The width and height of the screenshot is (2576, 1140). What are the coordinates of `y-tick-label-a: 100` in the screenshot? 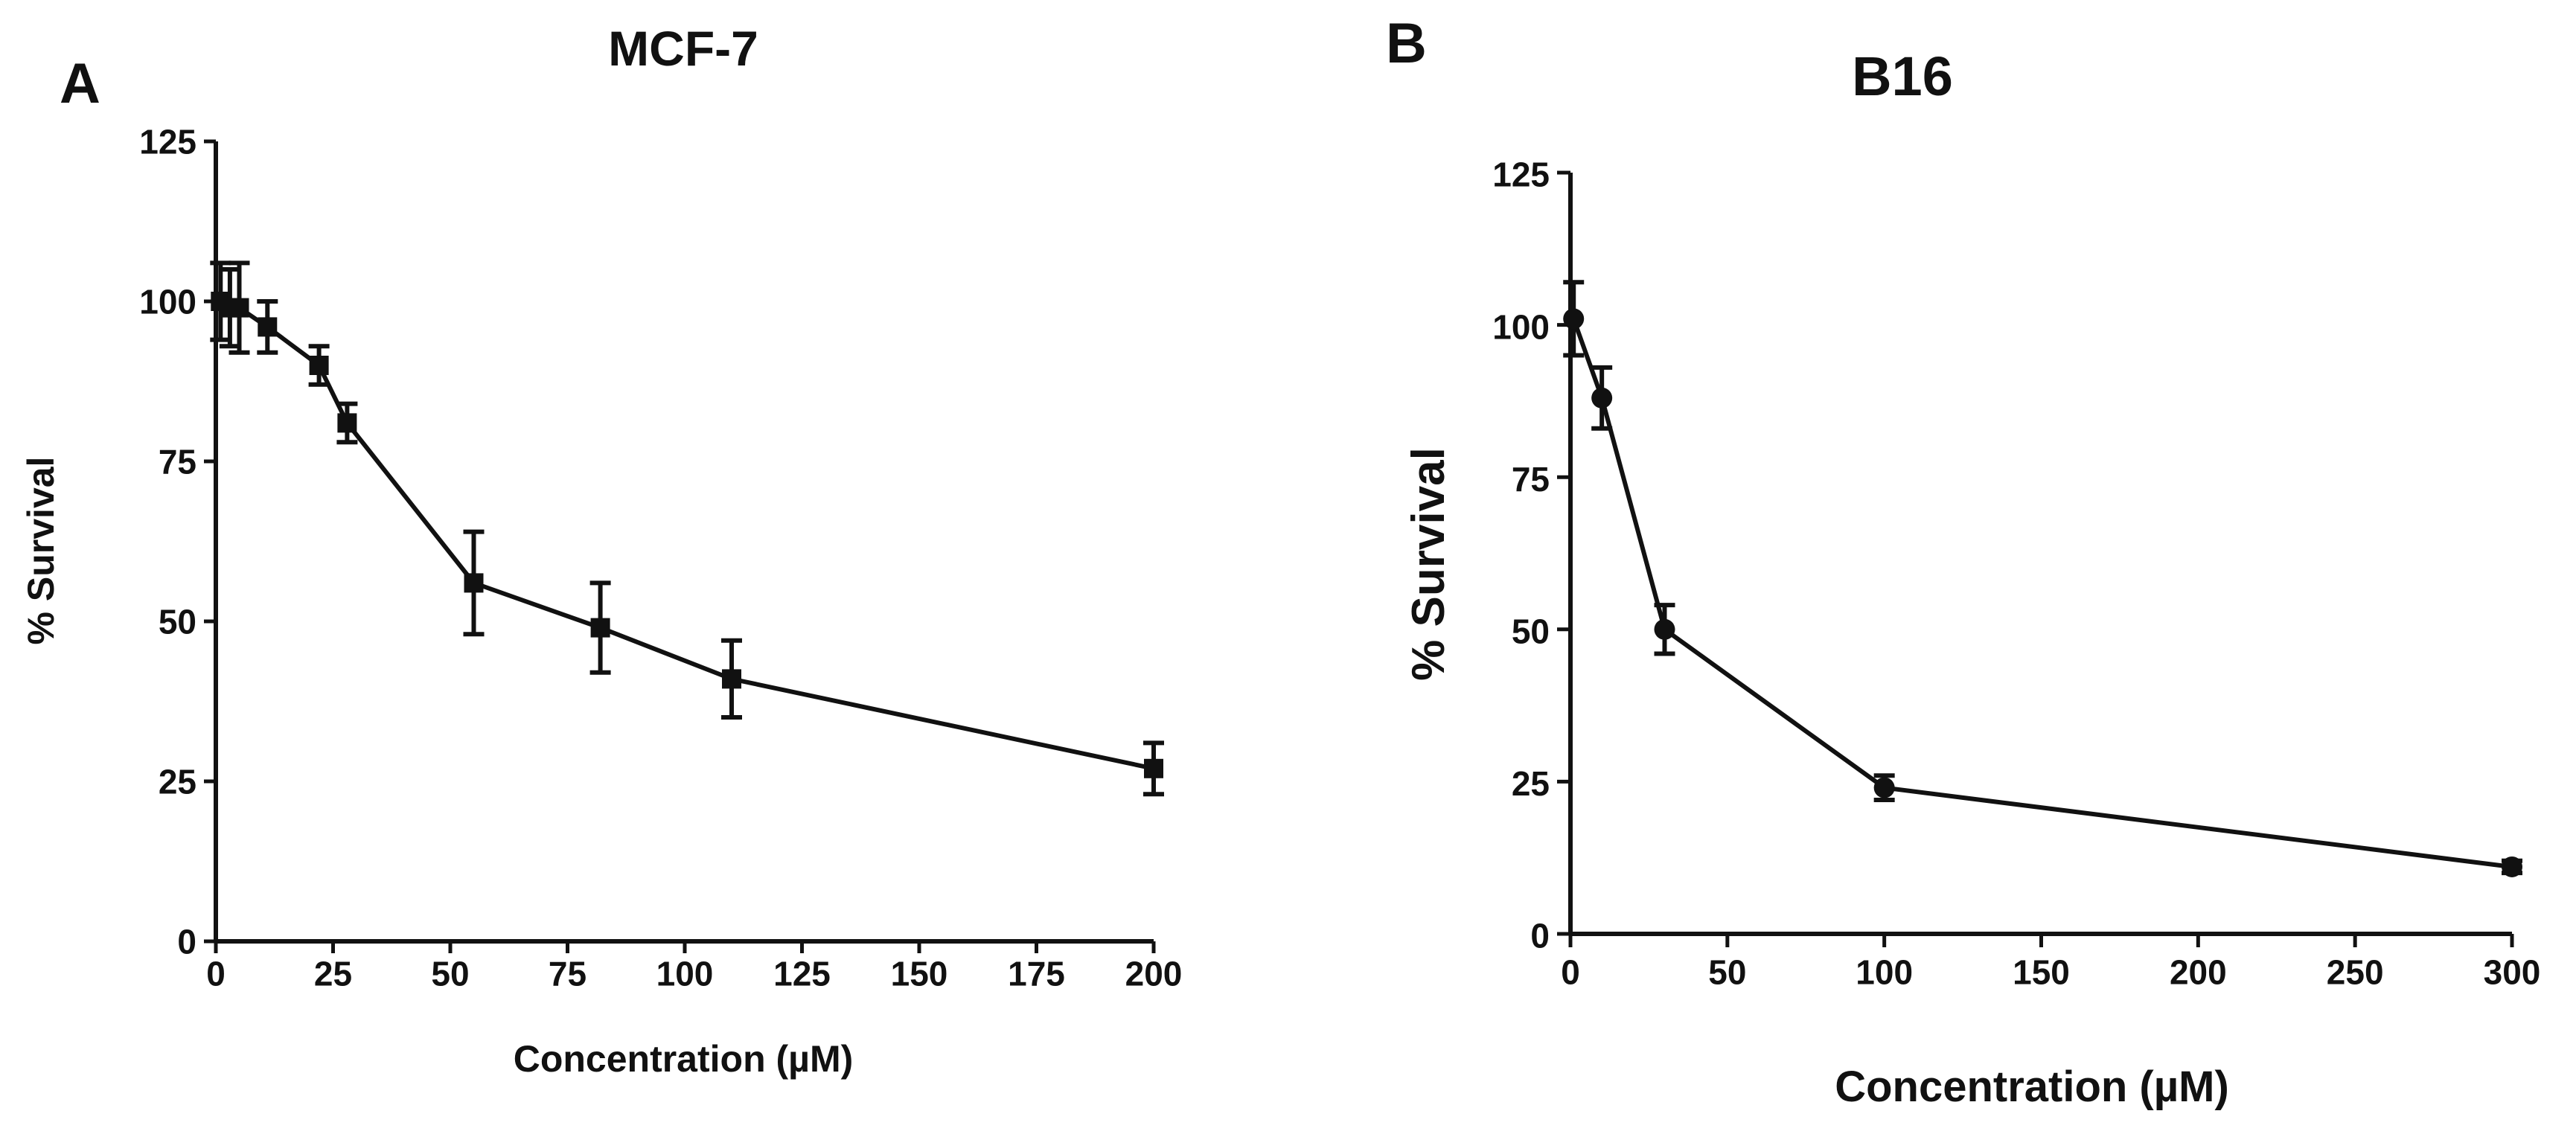 It's located at (168, 302).